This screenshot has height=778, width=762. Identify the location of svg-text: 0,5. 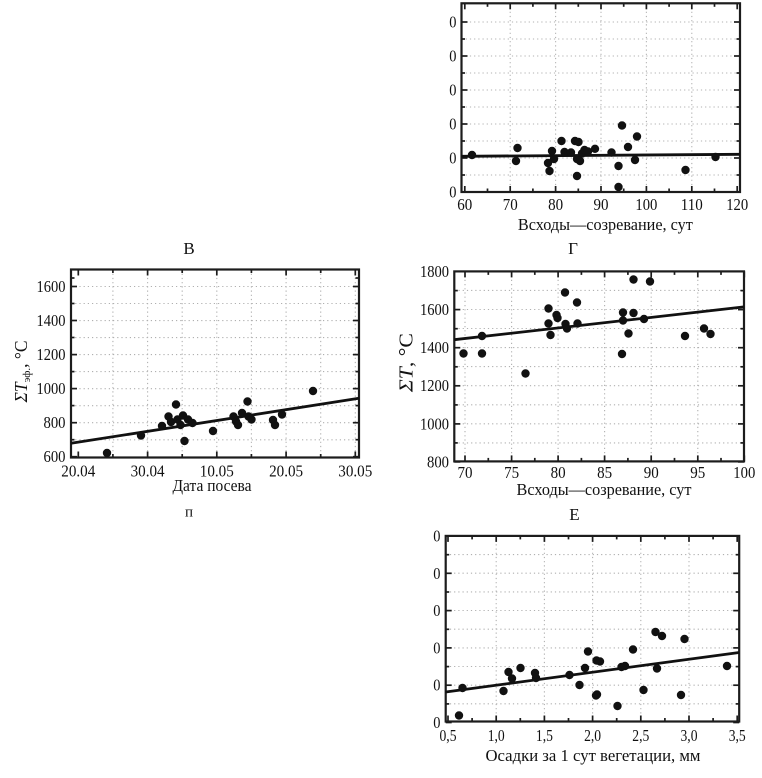
(448, 735).